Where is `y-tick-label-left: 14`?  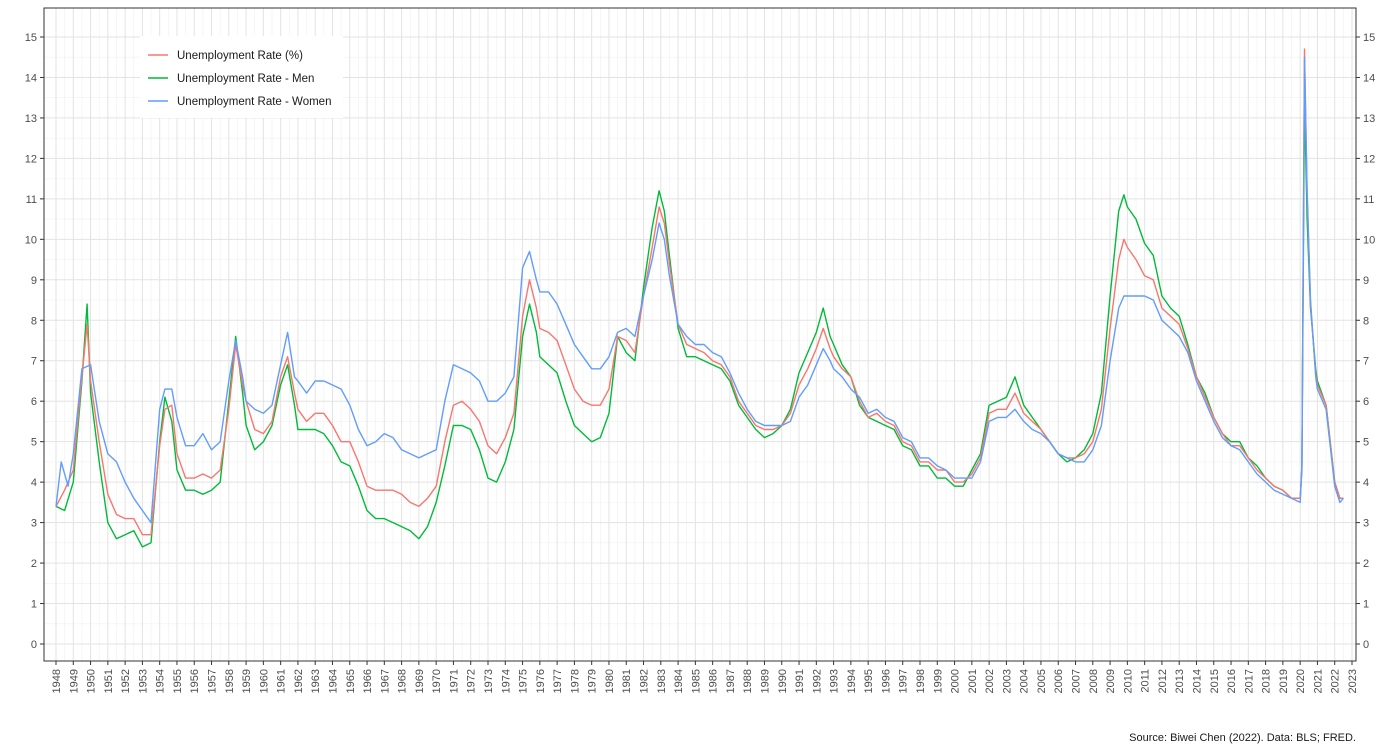
y-tick-label-left: 14 is located at coordinates (31, 78).